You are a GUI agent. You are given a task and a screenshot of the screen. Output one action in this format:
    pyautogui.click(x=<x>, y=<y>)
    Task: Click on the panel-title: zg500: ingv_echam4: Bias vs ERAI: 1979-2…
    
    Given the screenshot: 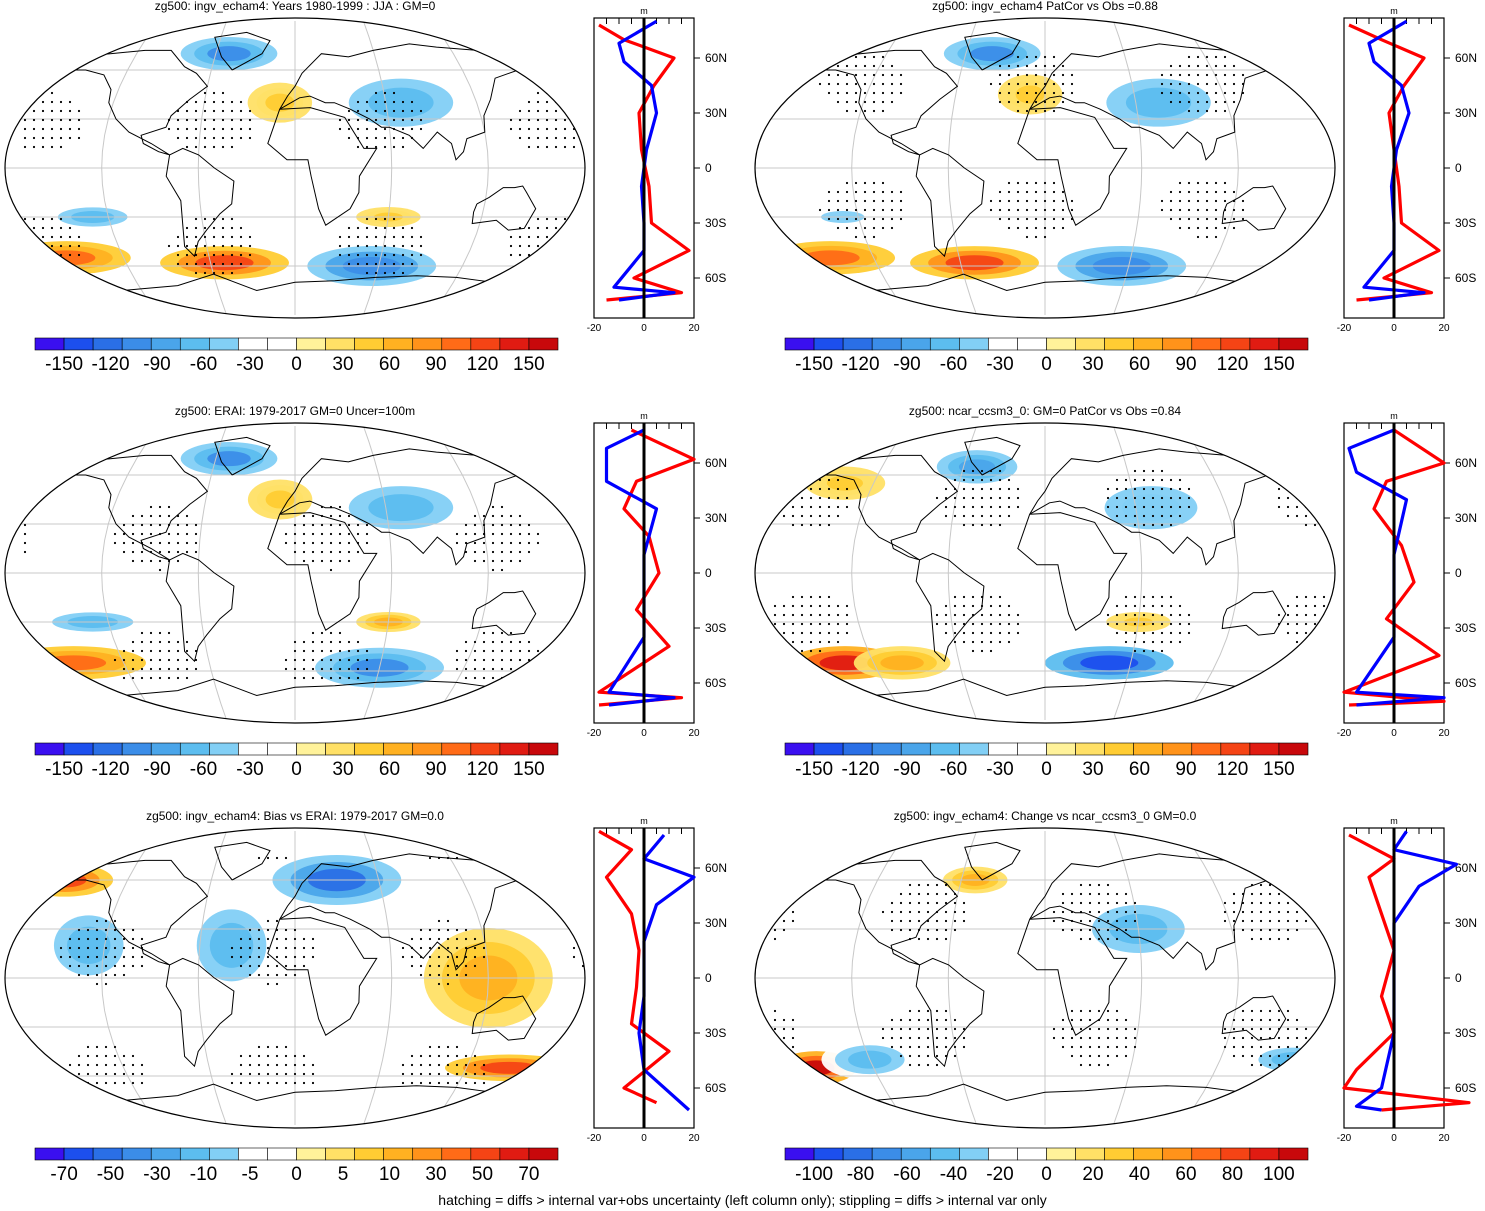 What is the action you would take?
    pyautogui.click(x=295, y=816)
    